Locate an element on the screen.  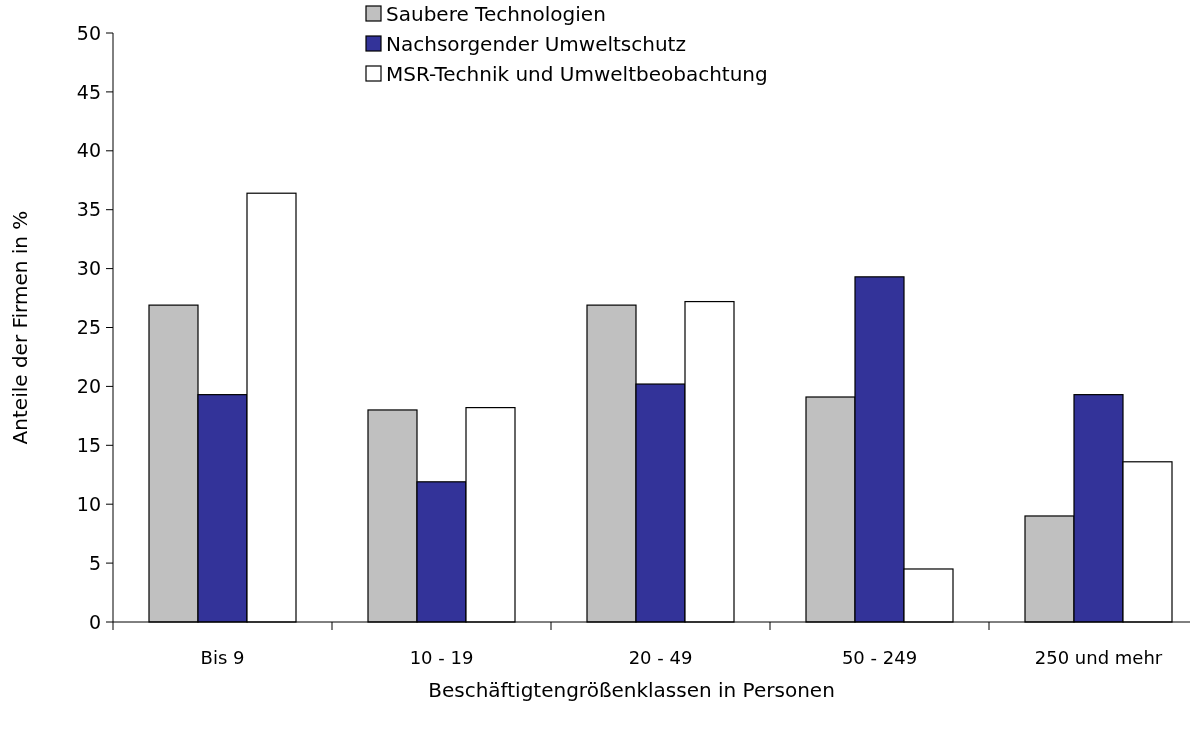
y-axis-title: Anteile der Firmen in % is located at coordinates (20, 327).